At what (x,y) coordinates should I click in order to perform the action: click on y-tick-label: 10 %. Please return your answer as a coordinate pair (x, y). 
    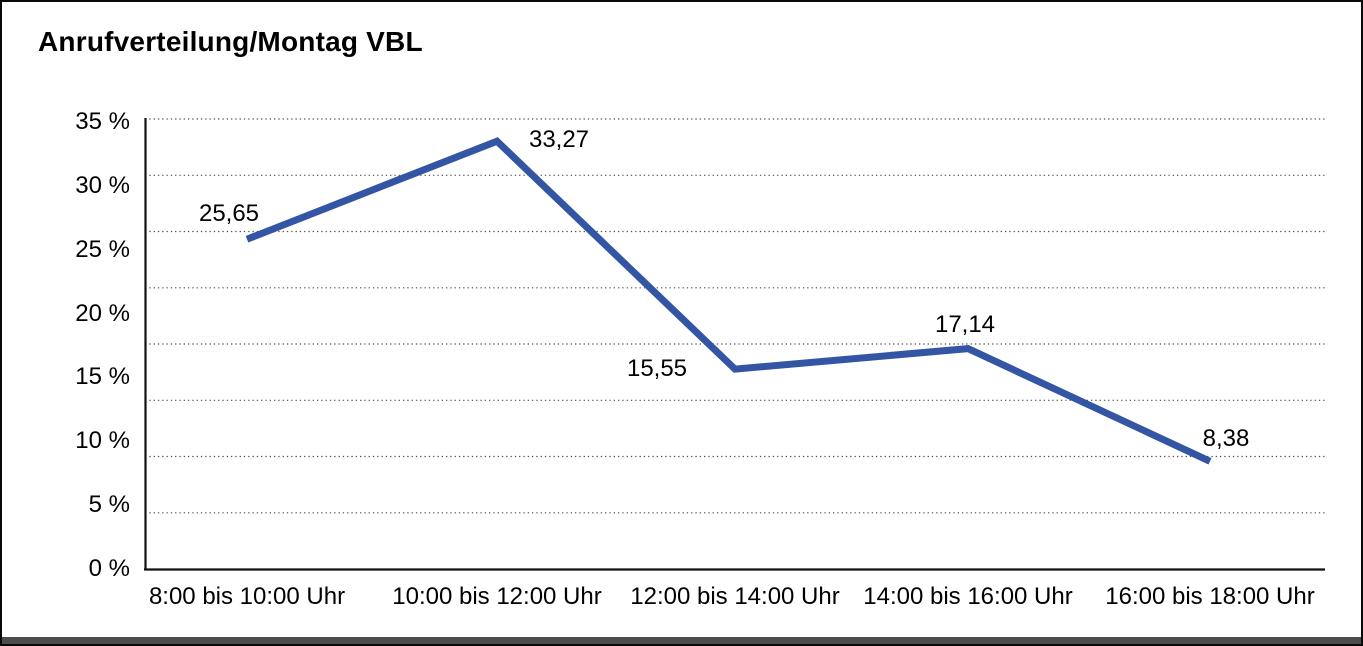
    Looking at the image, I should click on (102, 441).